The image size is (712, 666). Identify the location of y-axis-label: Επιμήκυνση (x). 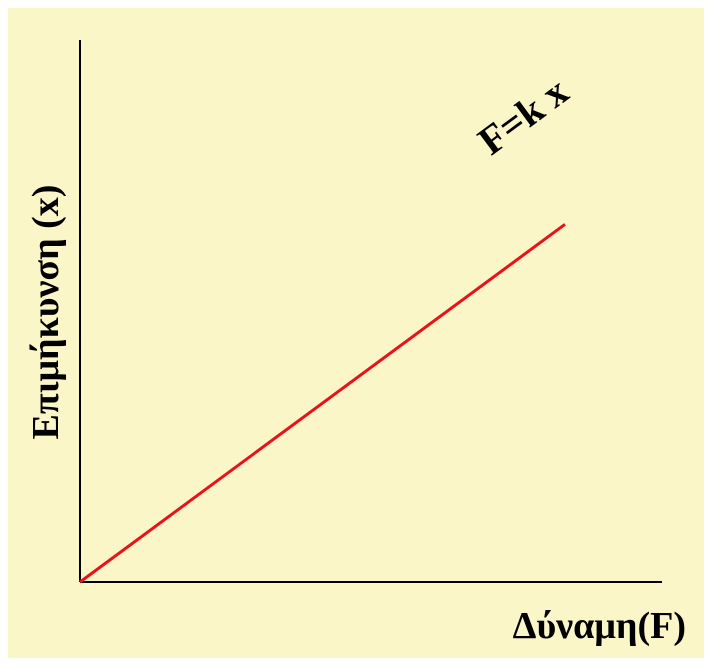
(46, 312).